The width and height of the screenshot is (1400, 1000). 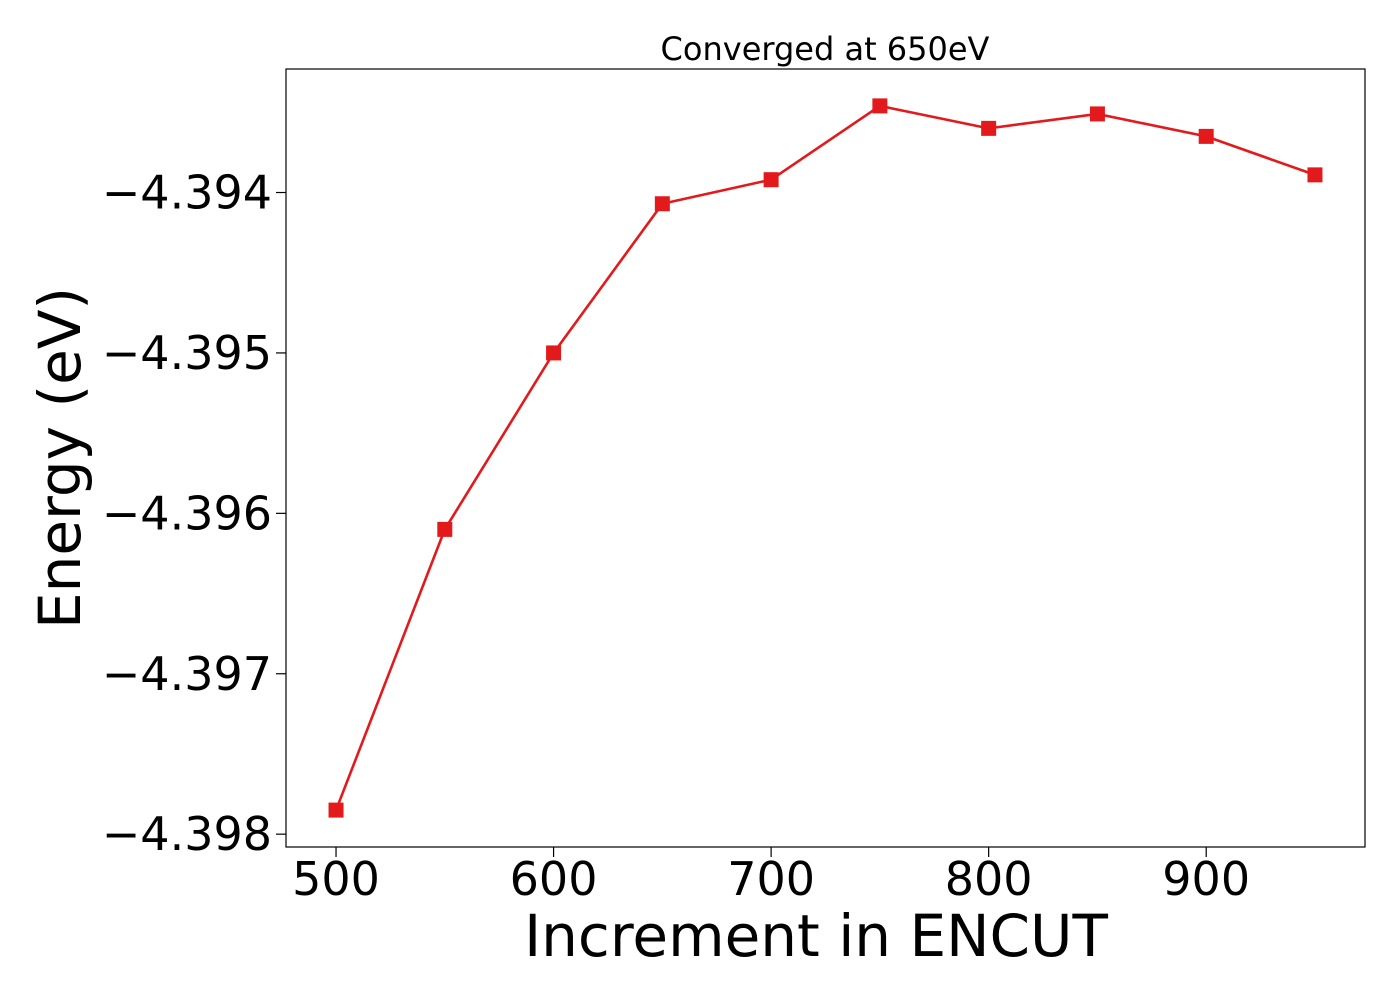 I want to click on y-axis-label: Energy (eV), so click(x=60, y=458).